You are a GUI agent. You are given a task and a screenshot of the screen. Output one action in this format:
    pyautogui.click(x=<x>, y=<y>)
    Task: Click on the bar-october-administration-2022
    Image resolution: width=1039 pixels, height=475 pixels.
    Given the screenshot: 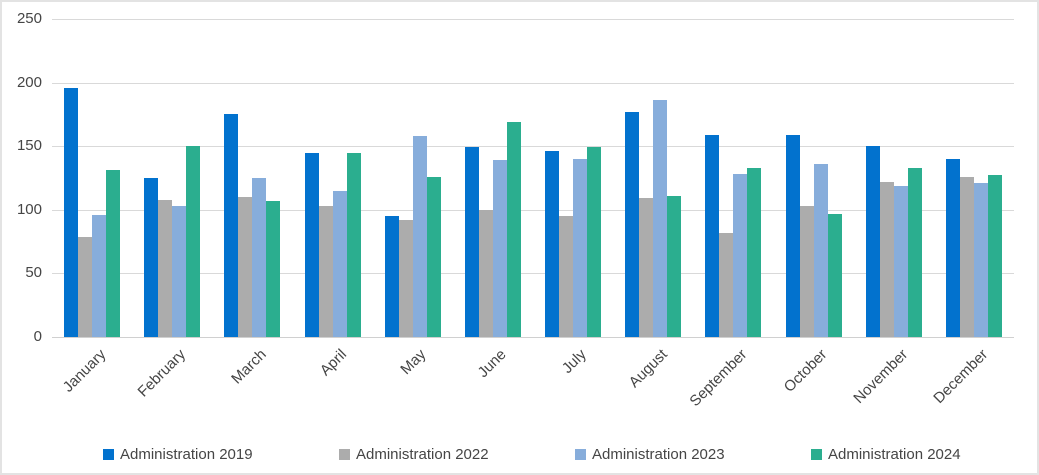 What is the action you would take?
    pyautogui.click(x=806, y=271)
    